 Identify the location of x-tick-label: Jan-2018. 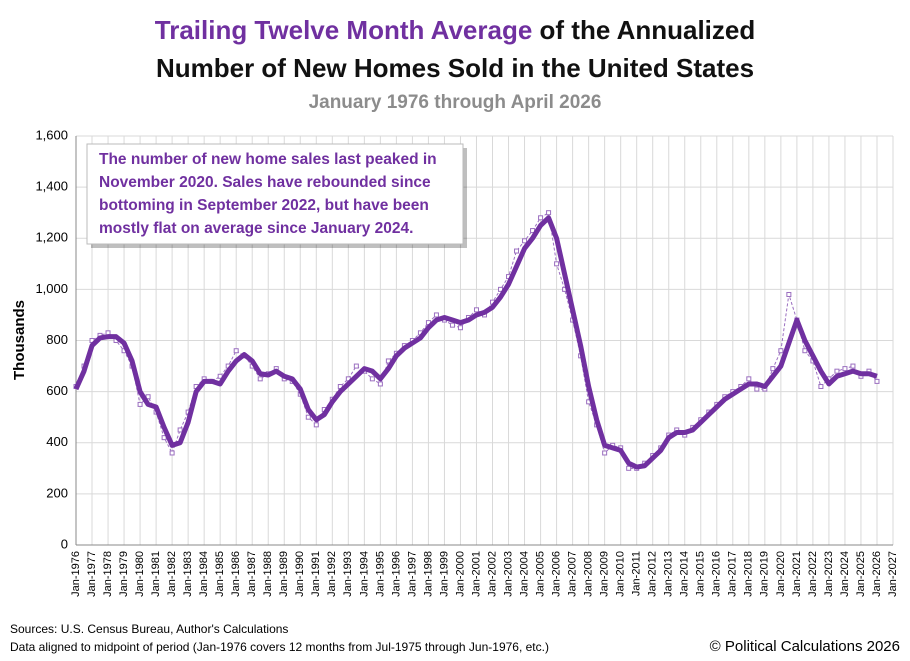
(749, 574).